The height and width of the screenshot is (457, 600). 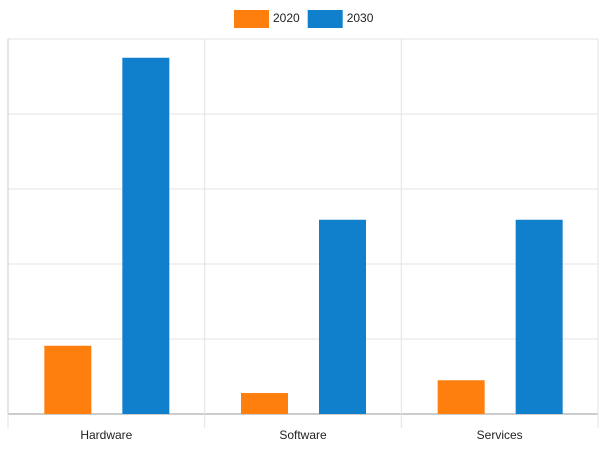 What do you see at coordinates (500, 435) in the screenshot?
I see `x-tick-label: Services` at bounding box center [500, 435].